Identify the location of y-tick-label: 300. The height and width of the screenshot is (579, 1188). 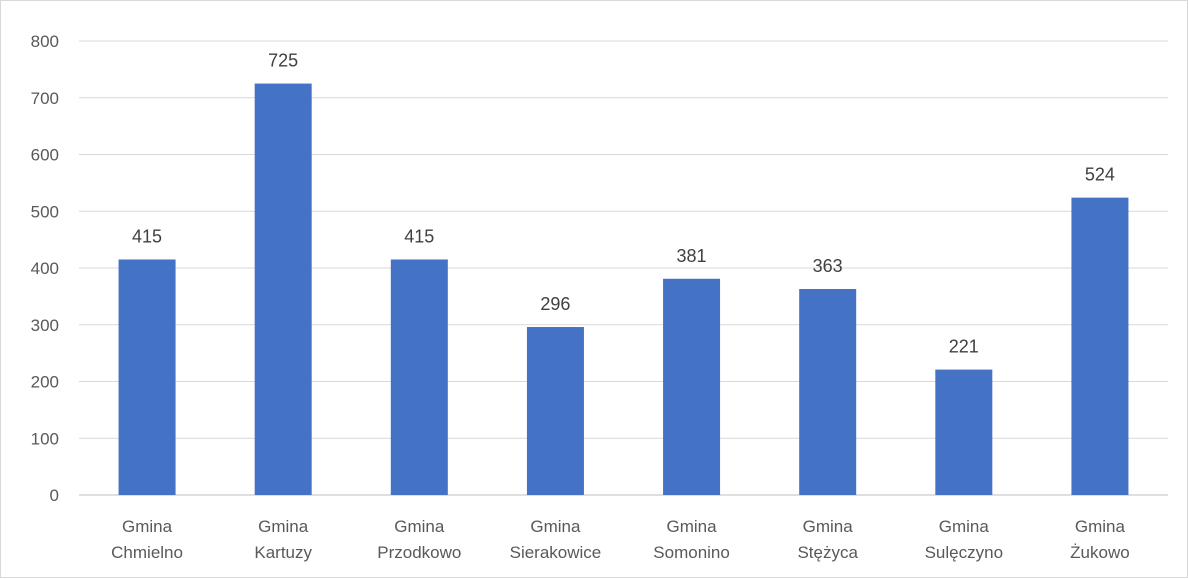
(45, 325).